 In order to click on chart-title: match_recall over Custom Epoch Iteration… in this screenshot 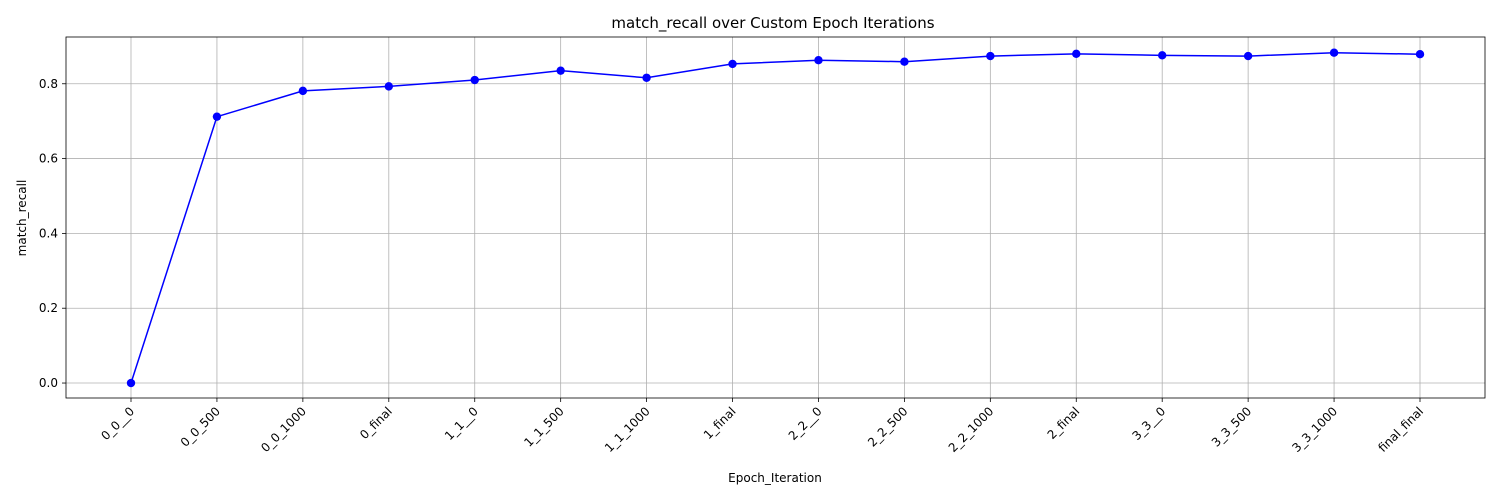, I will do `click(772, 23)`.